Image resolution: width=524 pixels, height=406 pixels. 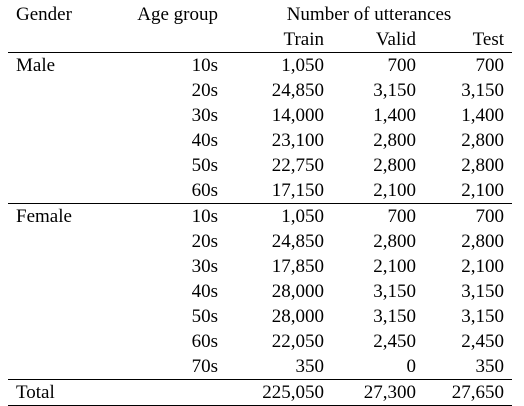 What do you see at coordinates (297, 190) in the screenshot?
I see `train-count-cell: 17,150` at bounding box center [297, 190].